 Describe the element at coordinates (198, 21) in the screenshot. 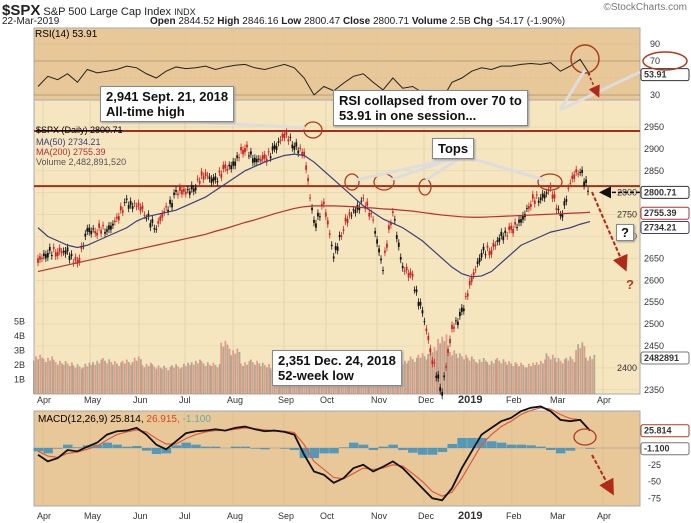

I see `quote-value: 2844.52` at that location.